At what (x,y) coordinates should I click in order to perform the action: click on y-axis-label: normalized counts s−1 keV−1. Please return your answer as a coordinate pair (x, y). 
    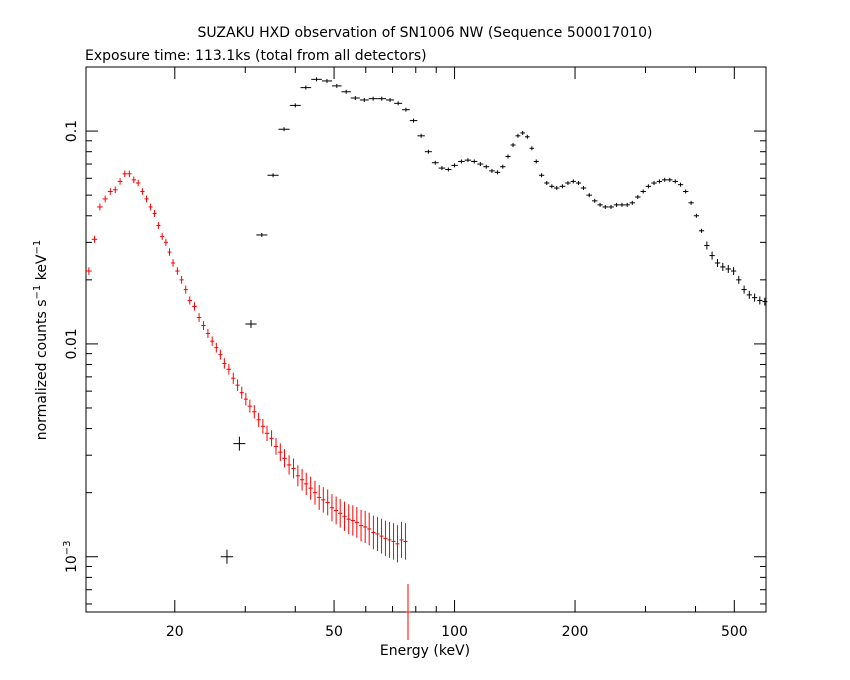
    Looking at the image, I should click on (41, 340).